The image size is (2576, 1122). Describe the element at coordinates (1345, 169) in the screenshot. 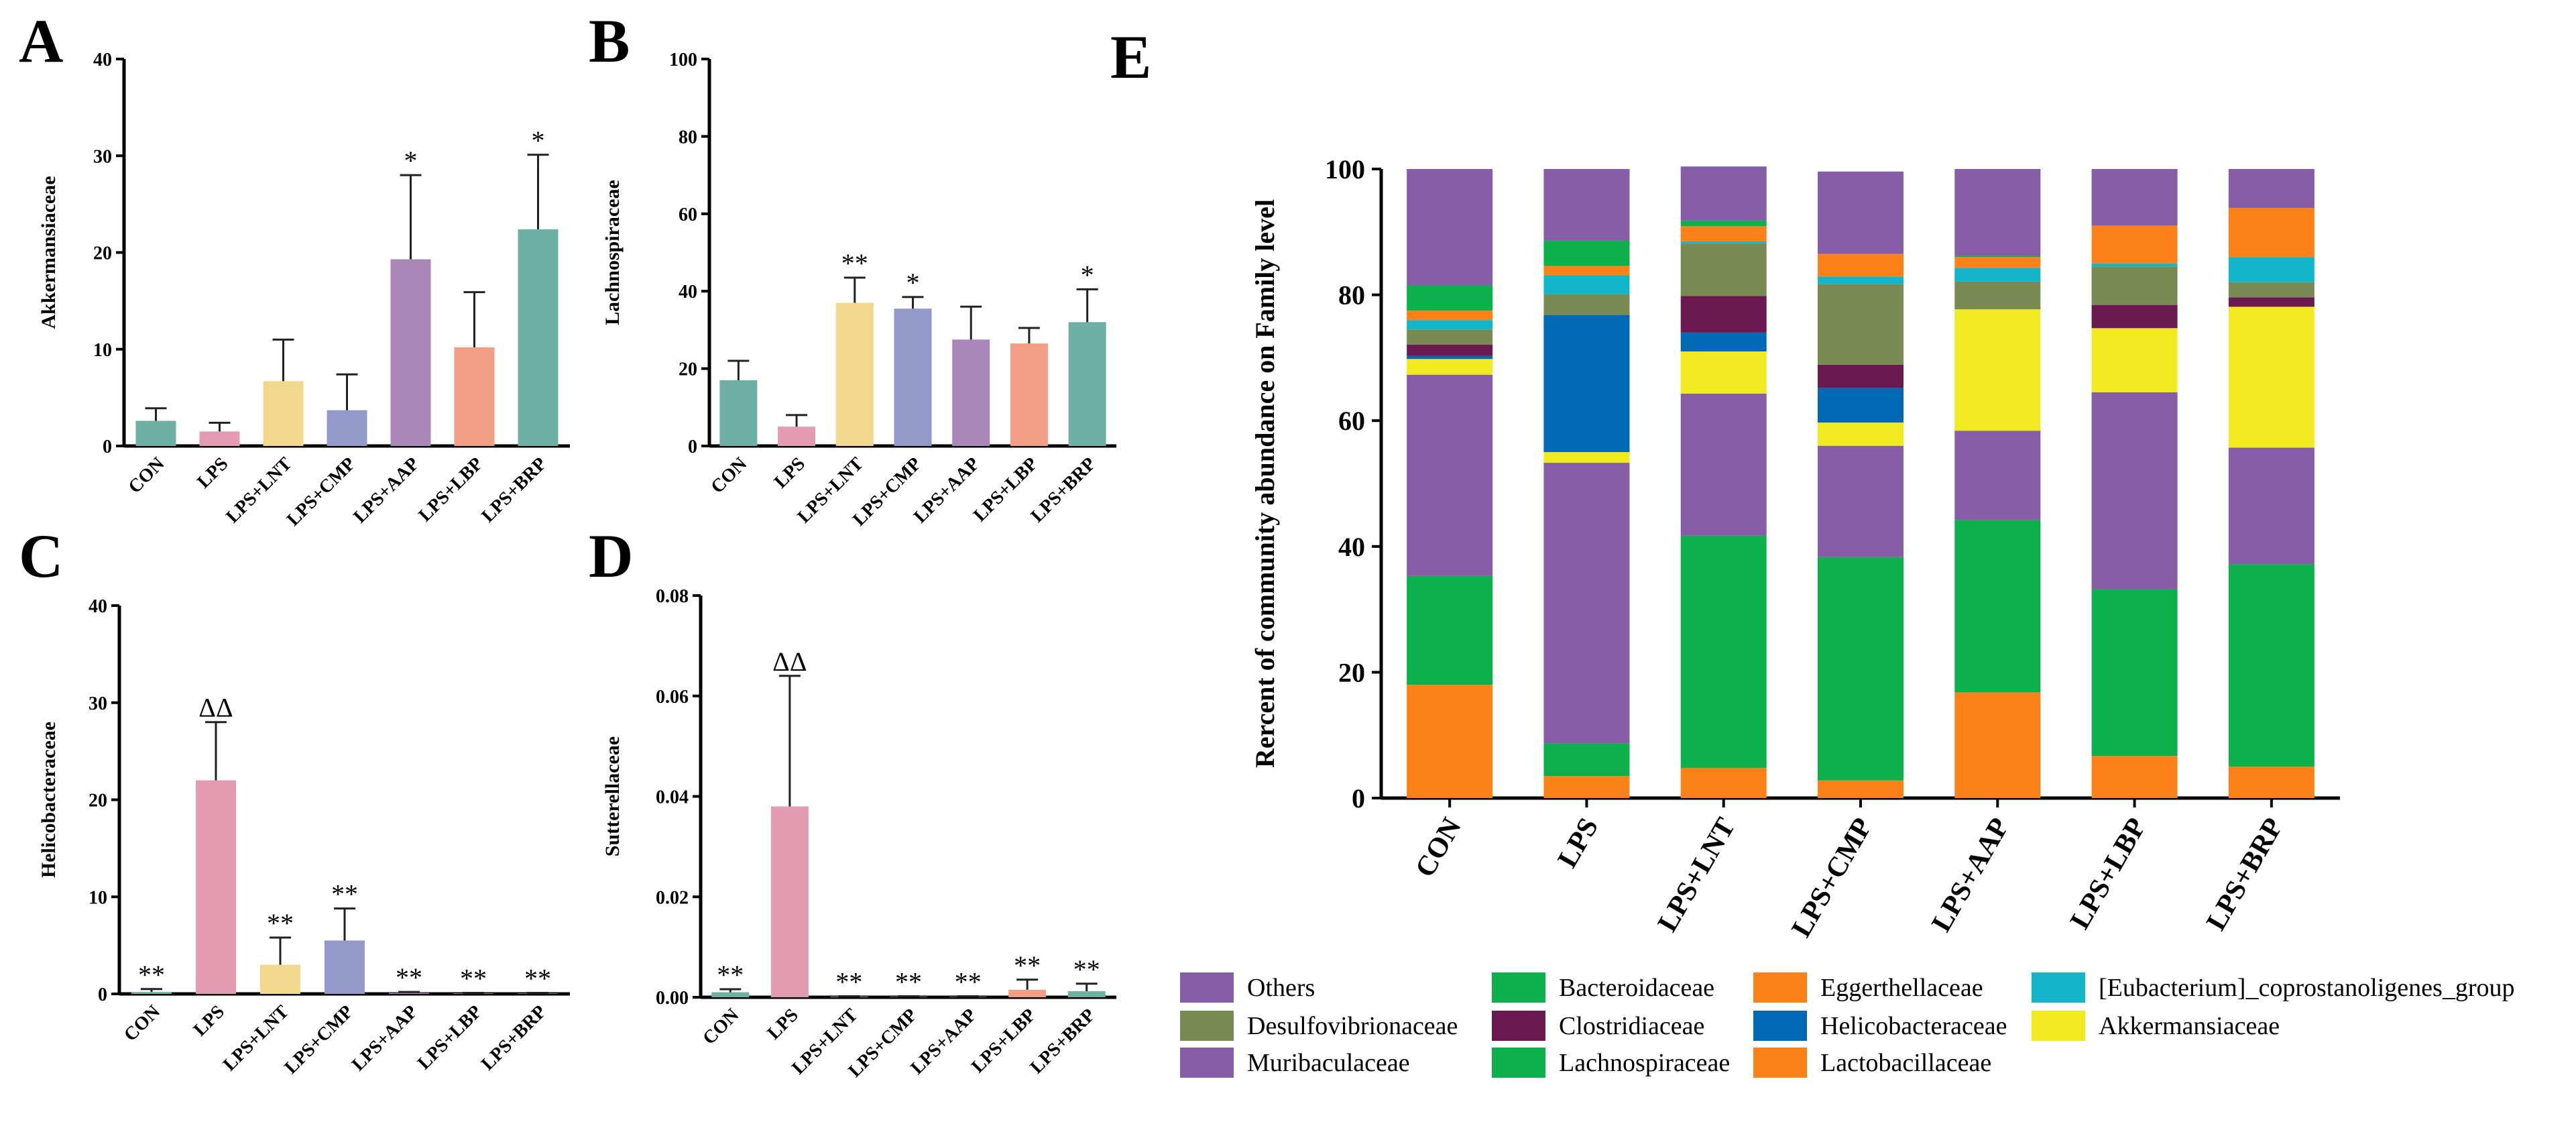

I see `y-tick-label: 100` at that location.